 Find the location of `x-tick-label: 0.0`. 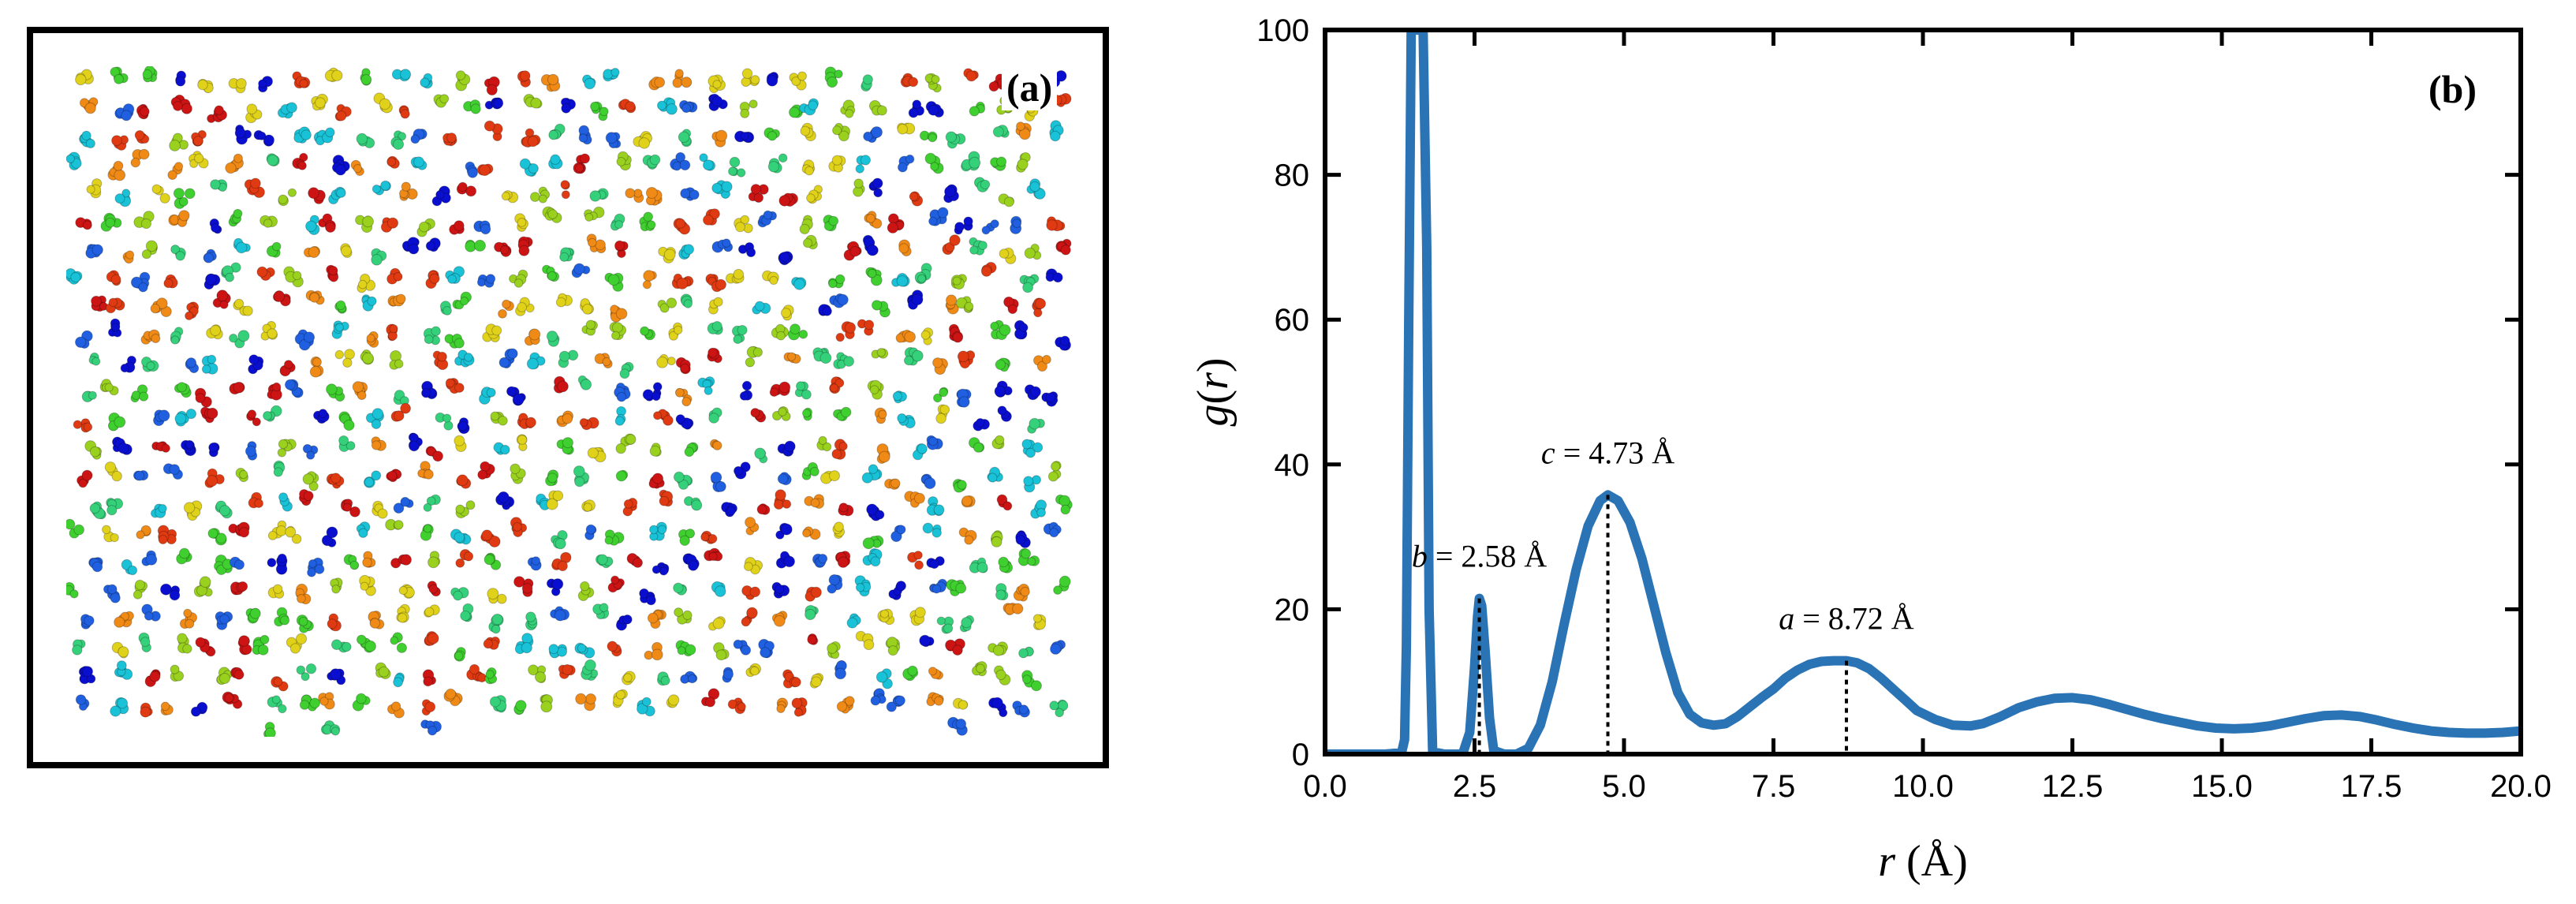

x-tick-label: 0.0 is located at coordinates (1325, 786).